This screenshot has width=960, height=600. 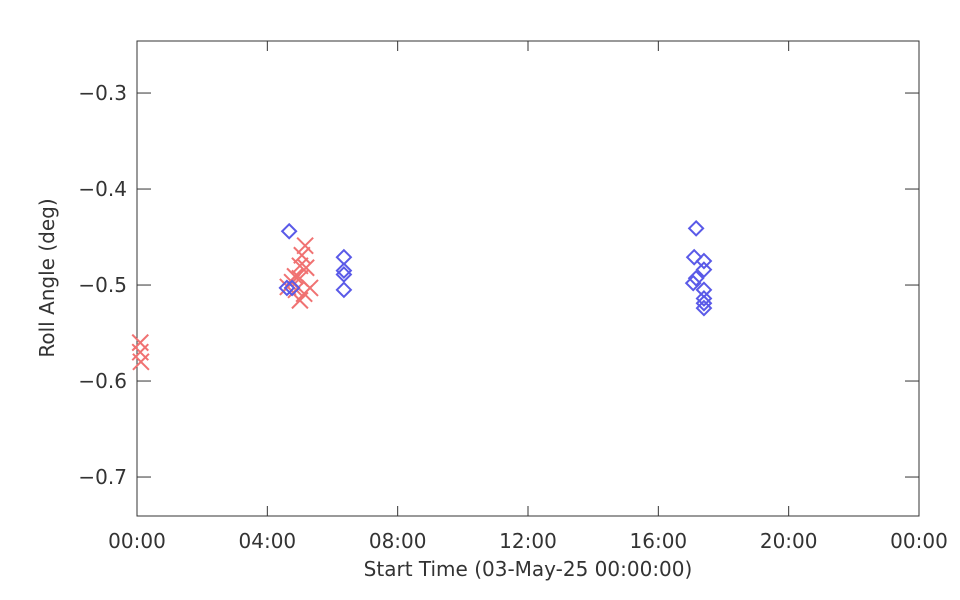 I want to click on x-tick-label: 20:00, so click(x=789, y=541).